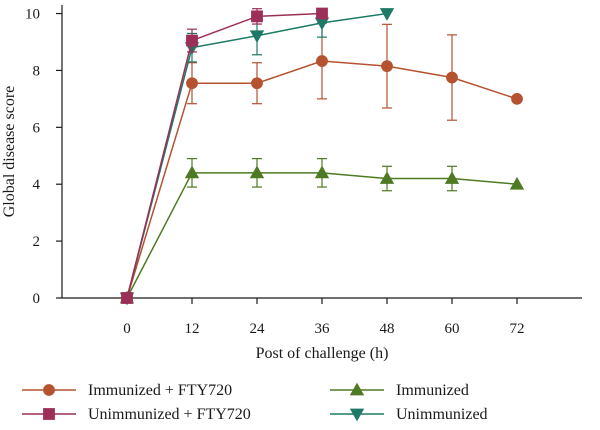  I want to click on y-tick-label: 2, so click(37, 242).